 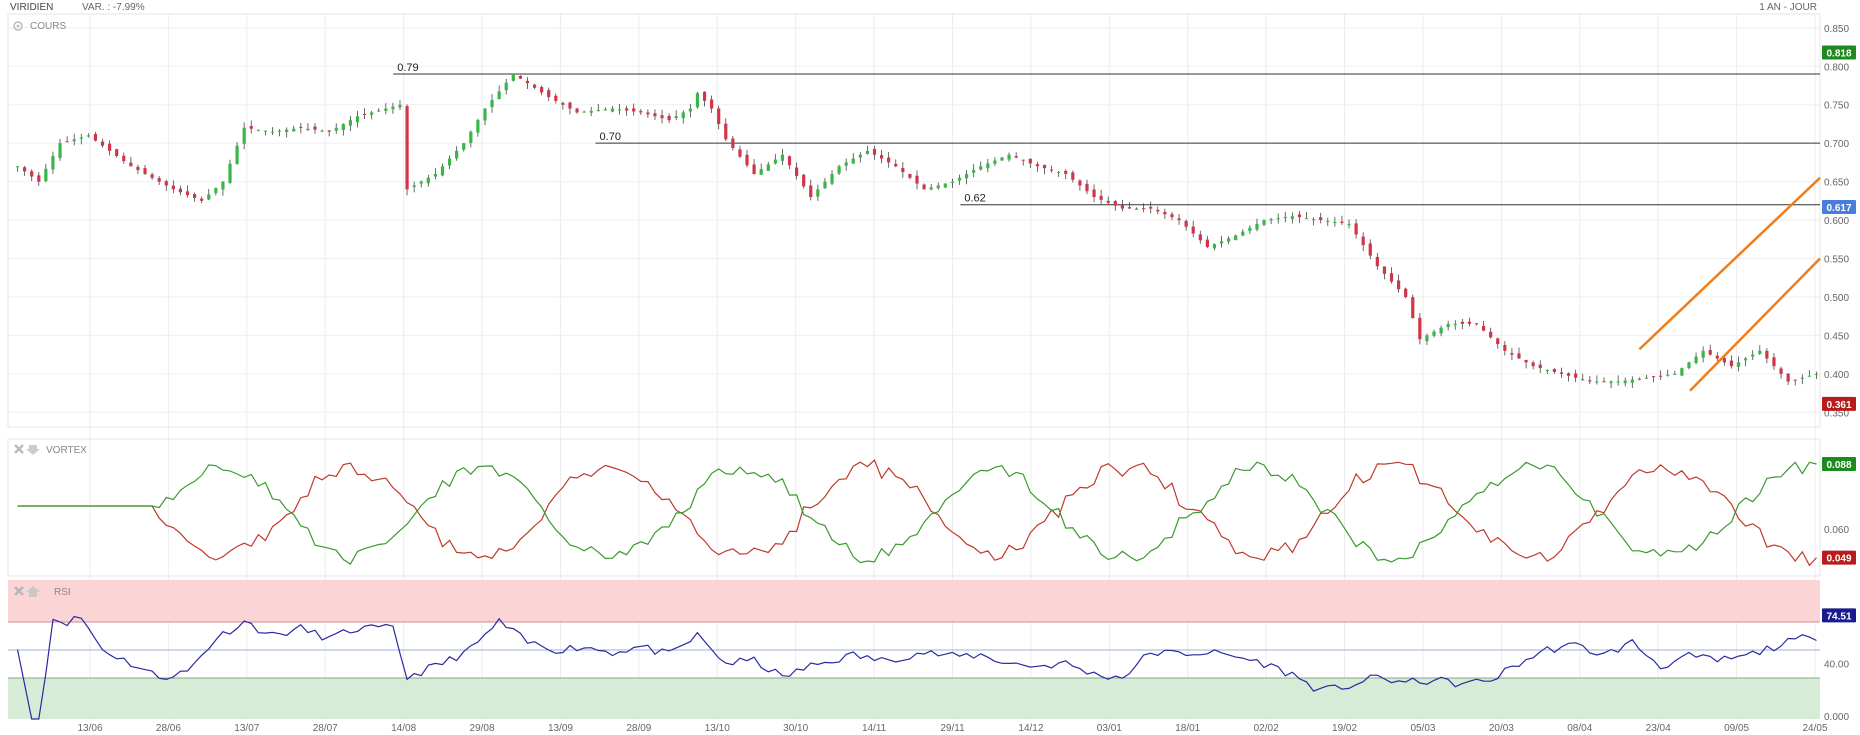 I want to click on channel-line, so click(x=1729, y=263).